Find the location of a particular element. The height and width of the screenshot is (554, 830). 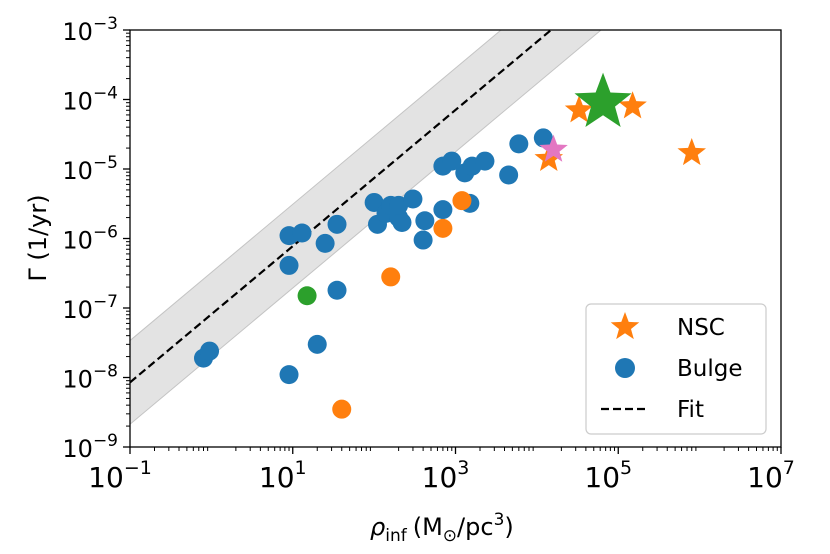

x-tick-label-2: 10³ is located at coordinates (446, 475).